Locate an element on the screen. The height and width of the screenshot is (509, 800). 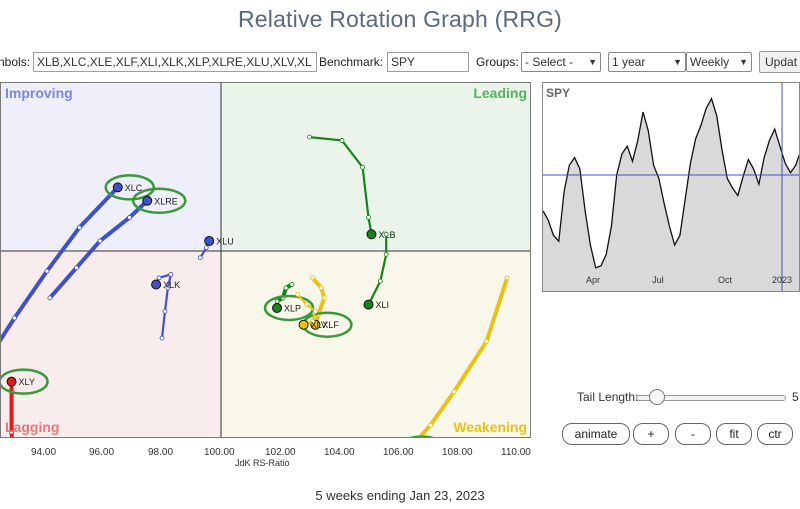
sector-marker-xly is located at coordinates (11, 381).